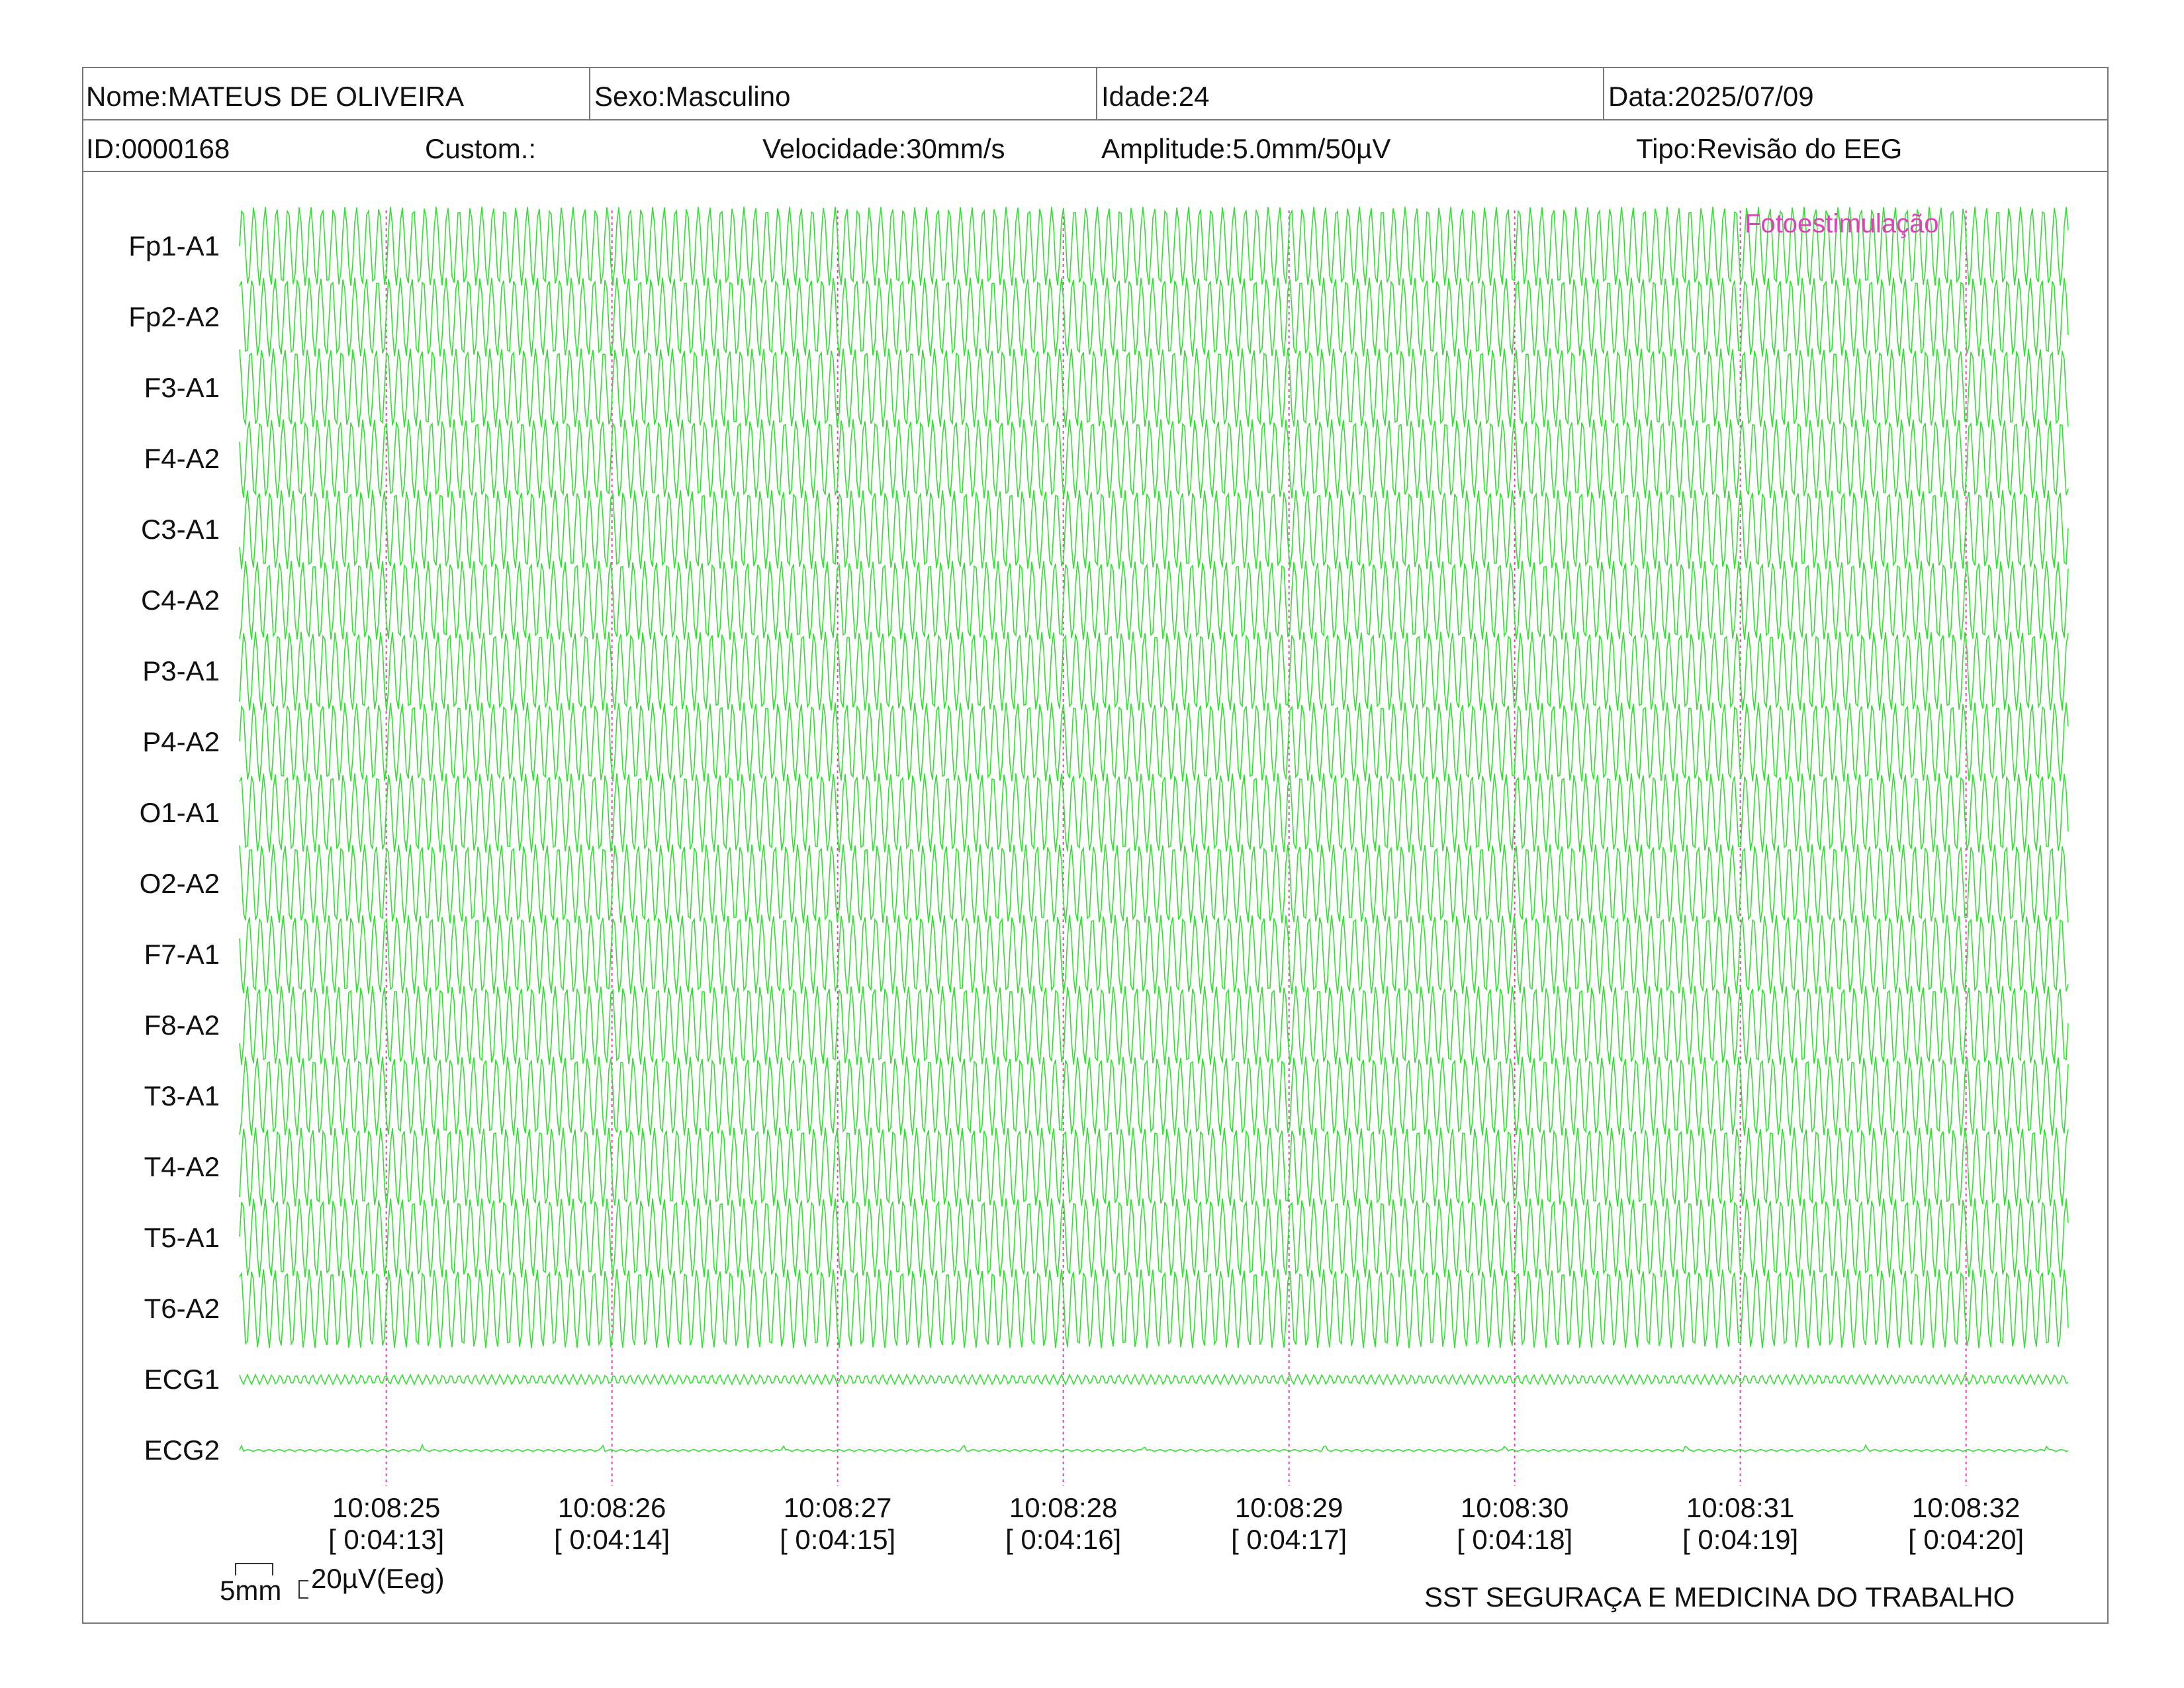 The width and height of the screenshot is (2184, 1688). What do you see at coordinates (612, 1539) in the screenshot?
I see `time-tick-elapsed: [ 0:04:14]` at bounding box center [612, 1539].